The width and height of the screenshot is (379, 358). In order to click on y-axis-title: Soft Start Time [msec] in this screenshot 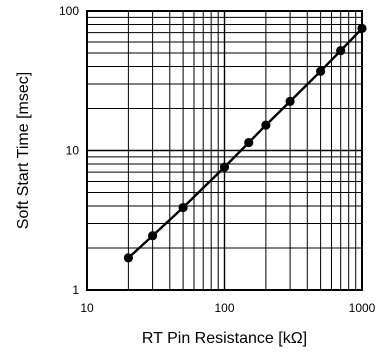, I will do `click(23, 150)`.